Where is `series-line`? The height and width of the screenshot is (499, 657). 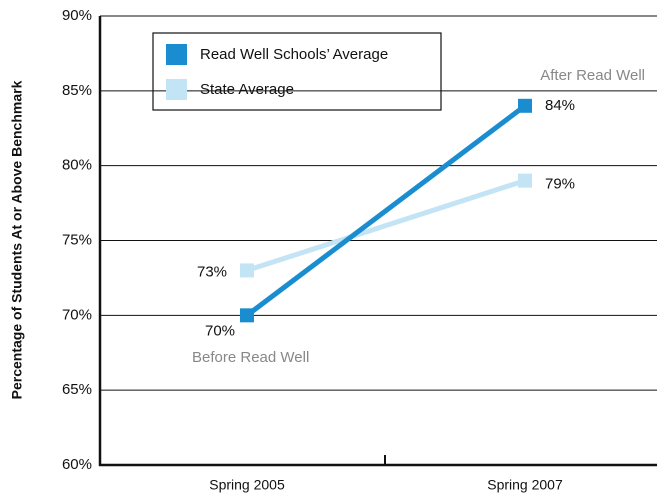 series-line is located at coordinates (386, 225).